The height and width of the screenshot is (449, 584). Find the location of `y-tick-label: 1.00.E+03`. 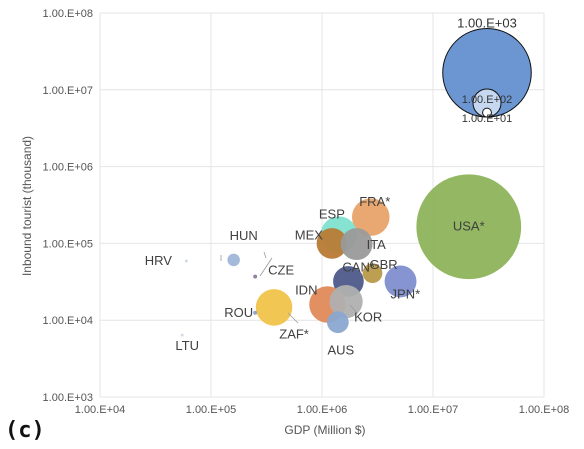

y-tick-label: 1.00.E+03 is located at coordinates (68, 398).